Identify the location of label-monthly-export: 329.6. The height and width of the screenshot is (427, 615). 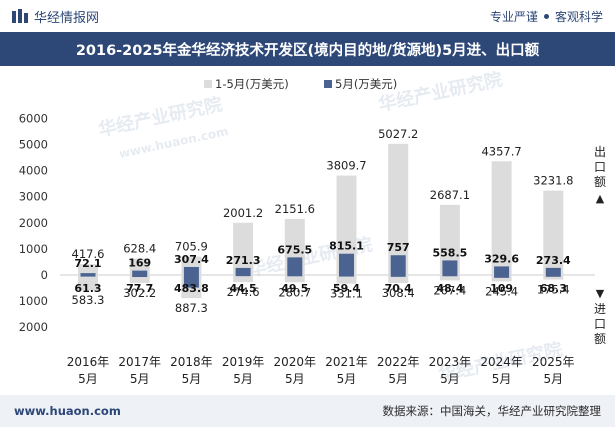
(501, 258).